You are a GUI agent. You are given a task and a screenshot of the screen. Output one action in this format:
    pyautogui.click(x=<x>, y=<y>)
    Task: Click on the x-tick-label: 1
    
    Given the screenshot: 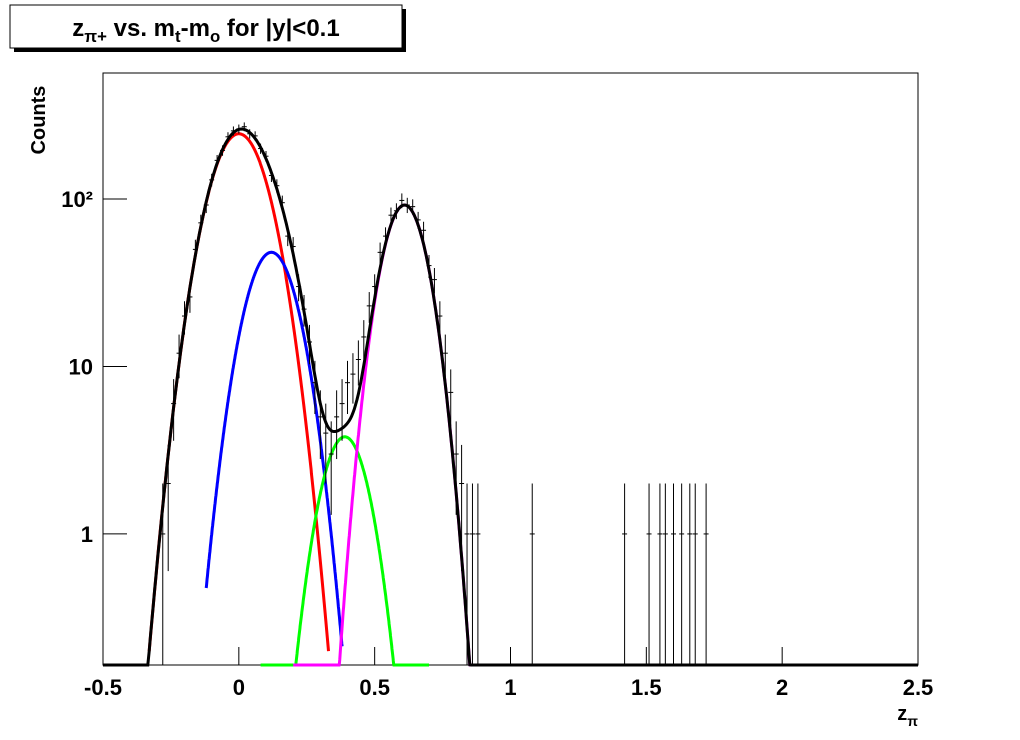 What is the action you would take?
    pyautogui.click(x=510, y=687)
    